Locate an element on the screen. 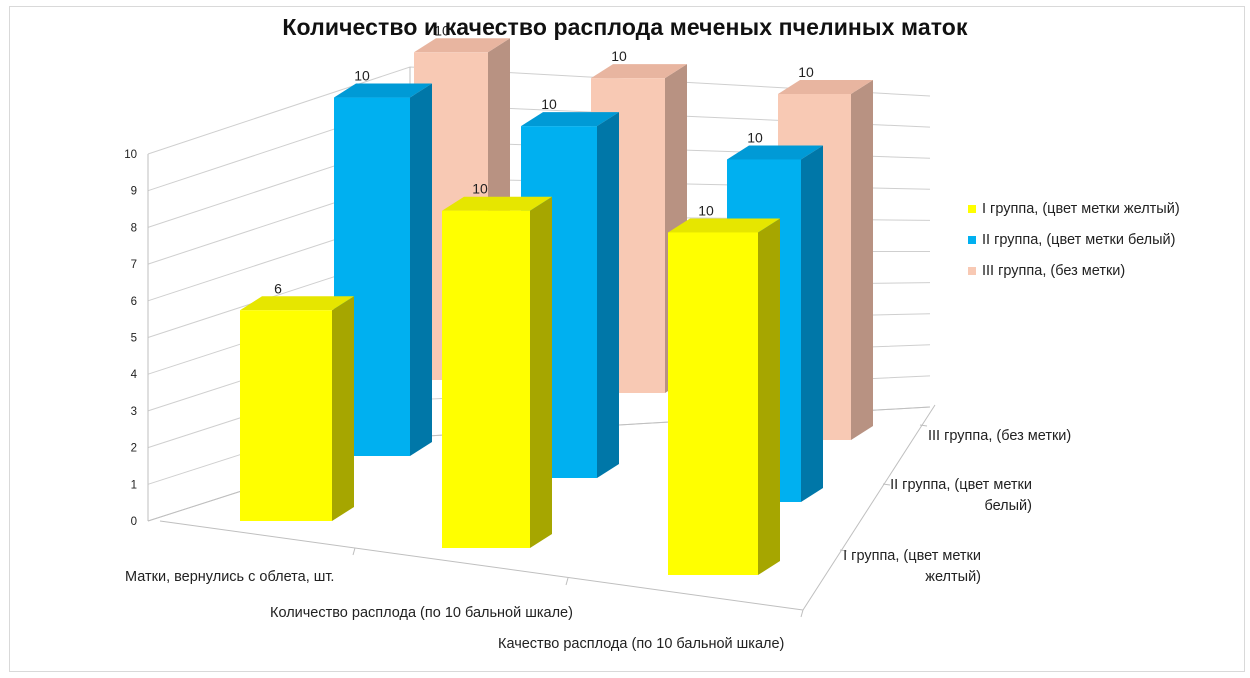 This screenshot has width=1250, height=678. legend-item-group-3: III группа, (без метки) is located at coordinates (1074, 270).